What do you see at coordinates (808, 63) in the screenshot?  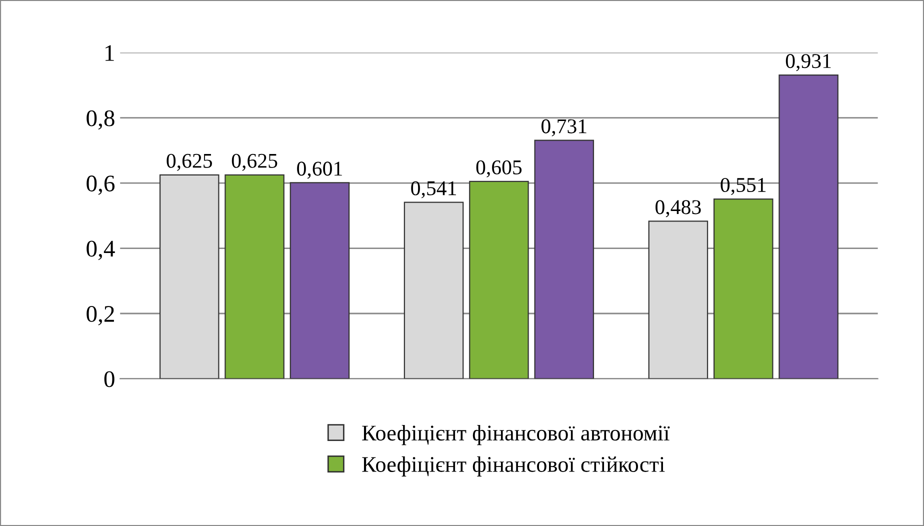 I see `data-label: 0,931` at bounding box center [808, 63].